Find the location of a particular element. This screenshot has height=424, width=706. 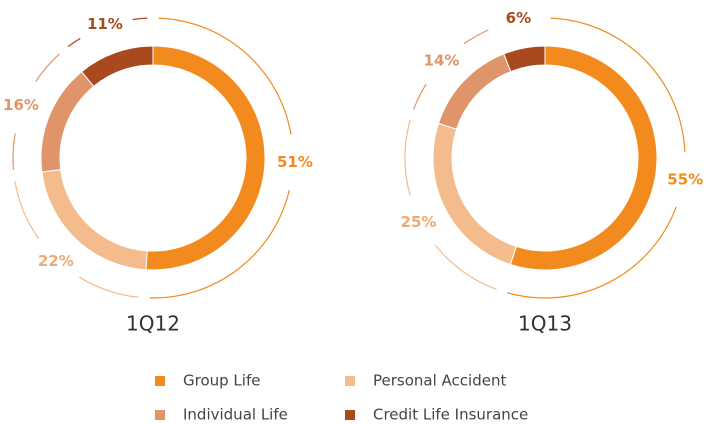

data-label: 14% is located at coordinates (442, 60).